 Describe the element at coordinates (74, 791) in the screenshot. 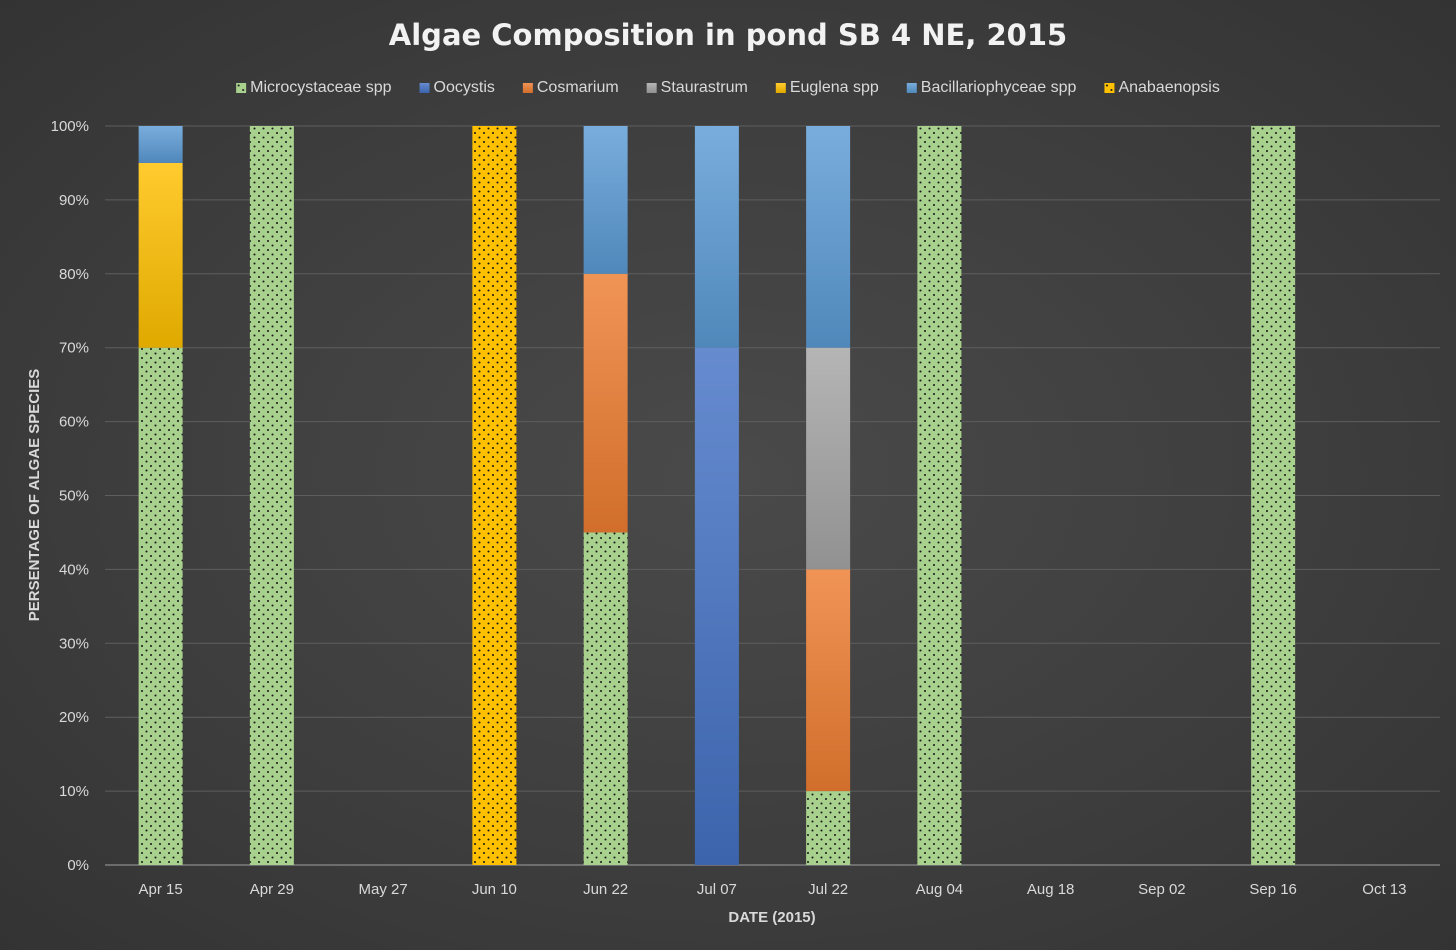

I see `y-tick-label: 10%` at that location.